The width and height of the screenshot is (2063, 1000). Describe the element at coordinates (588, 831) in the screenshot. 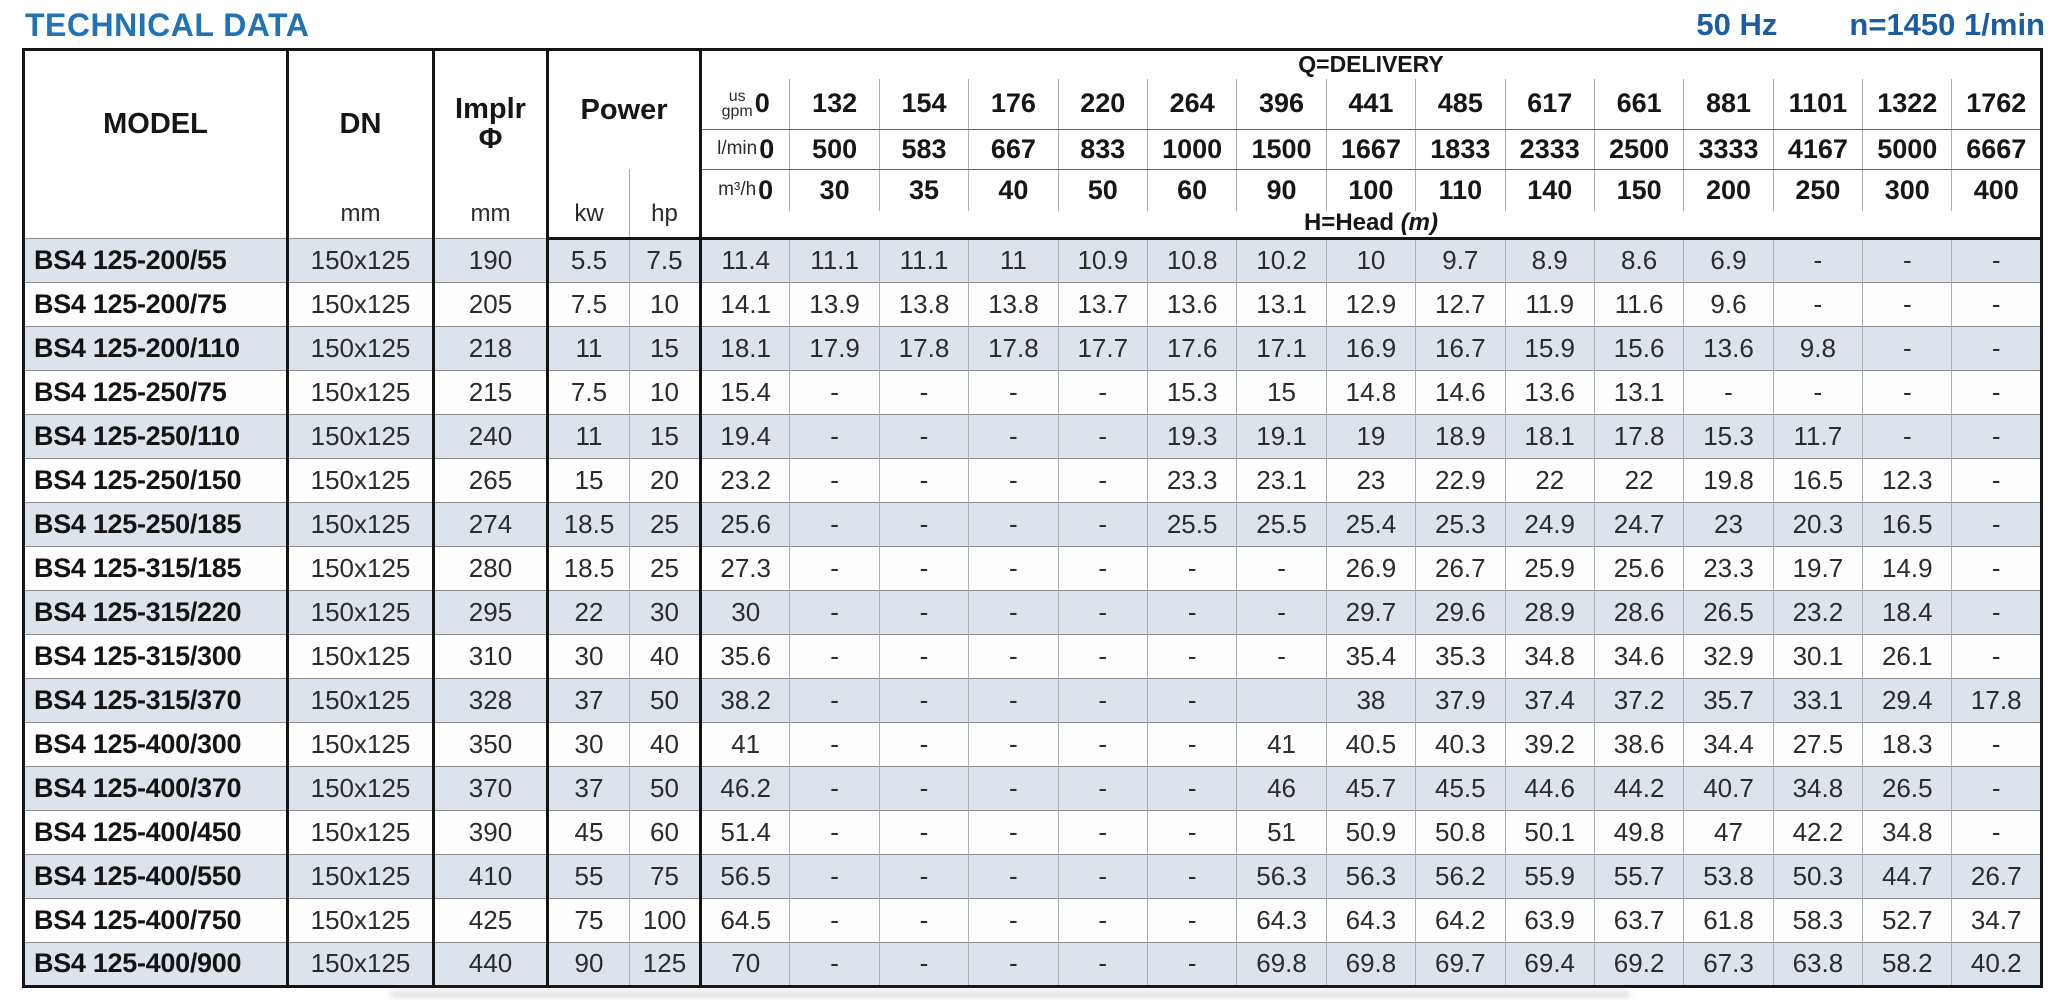

I see `kw-cell: 45` at that location.